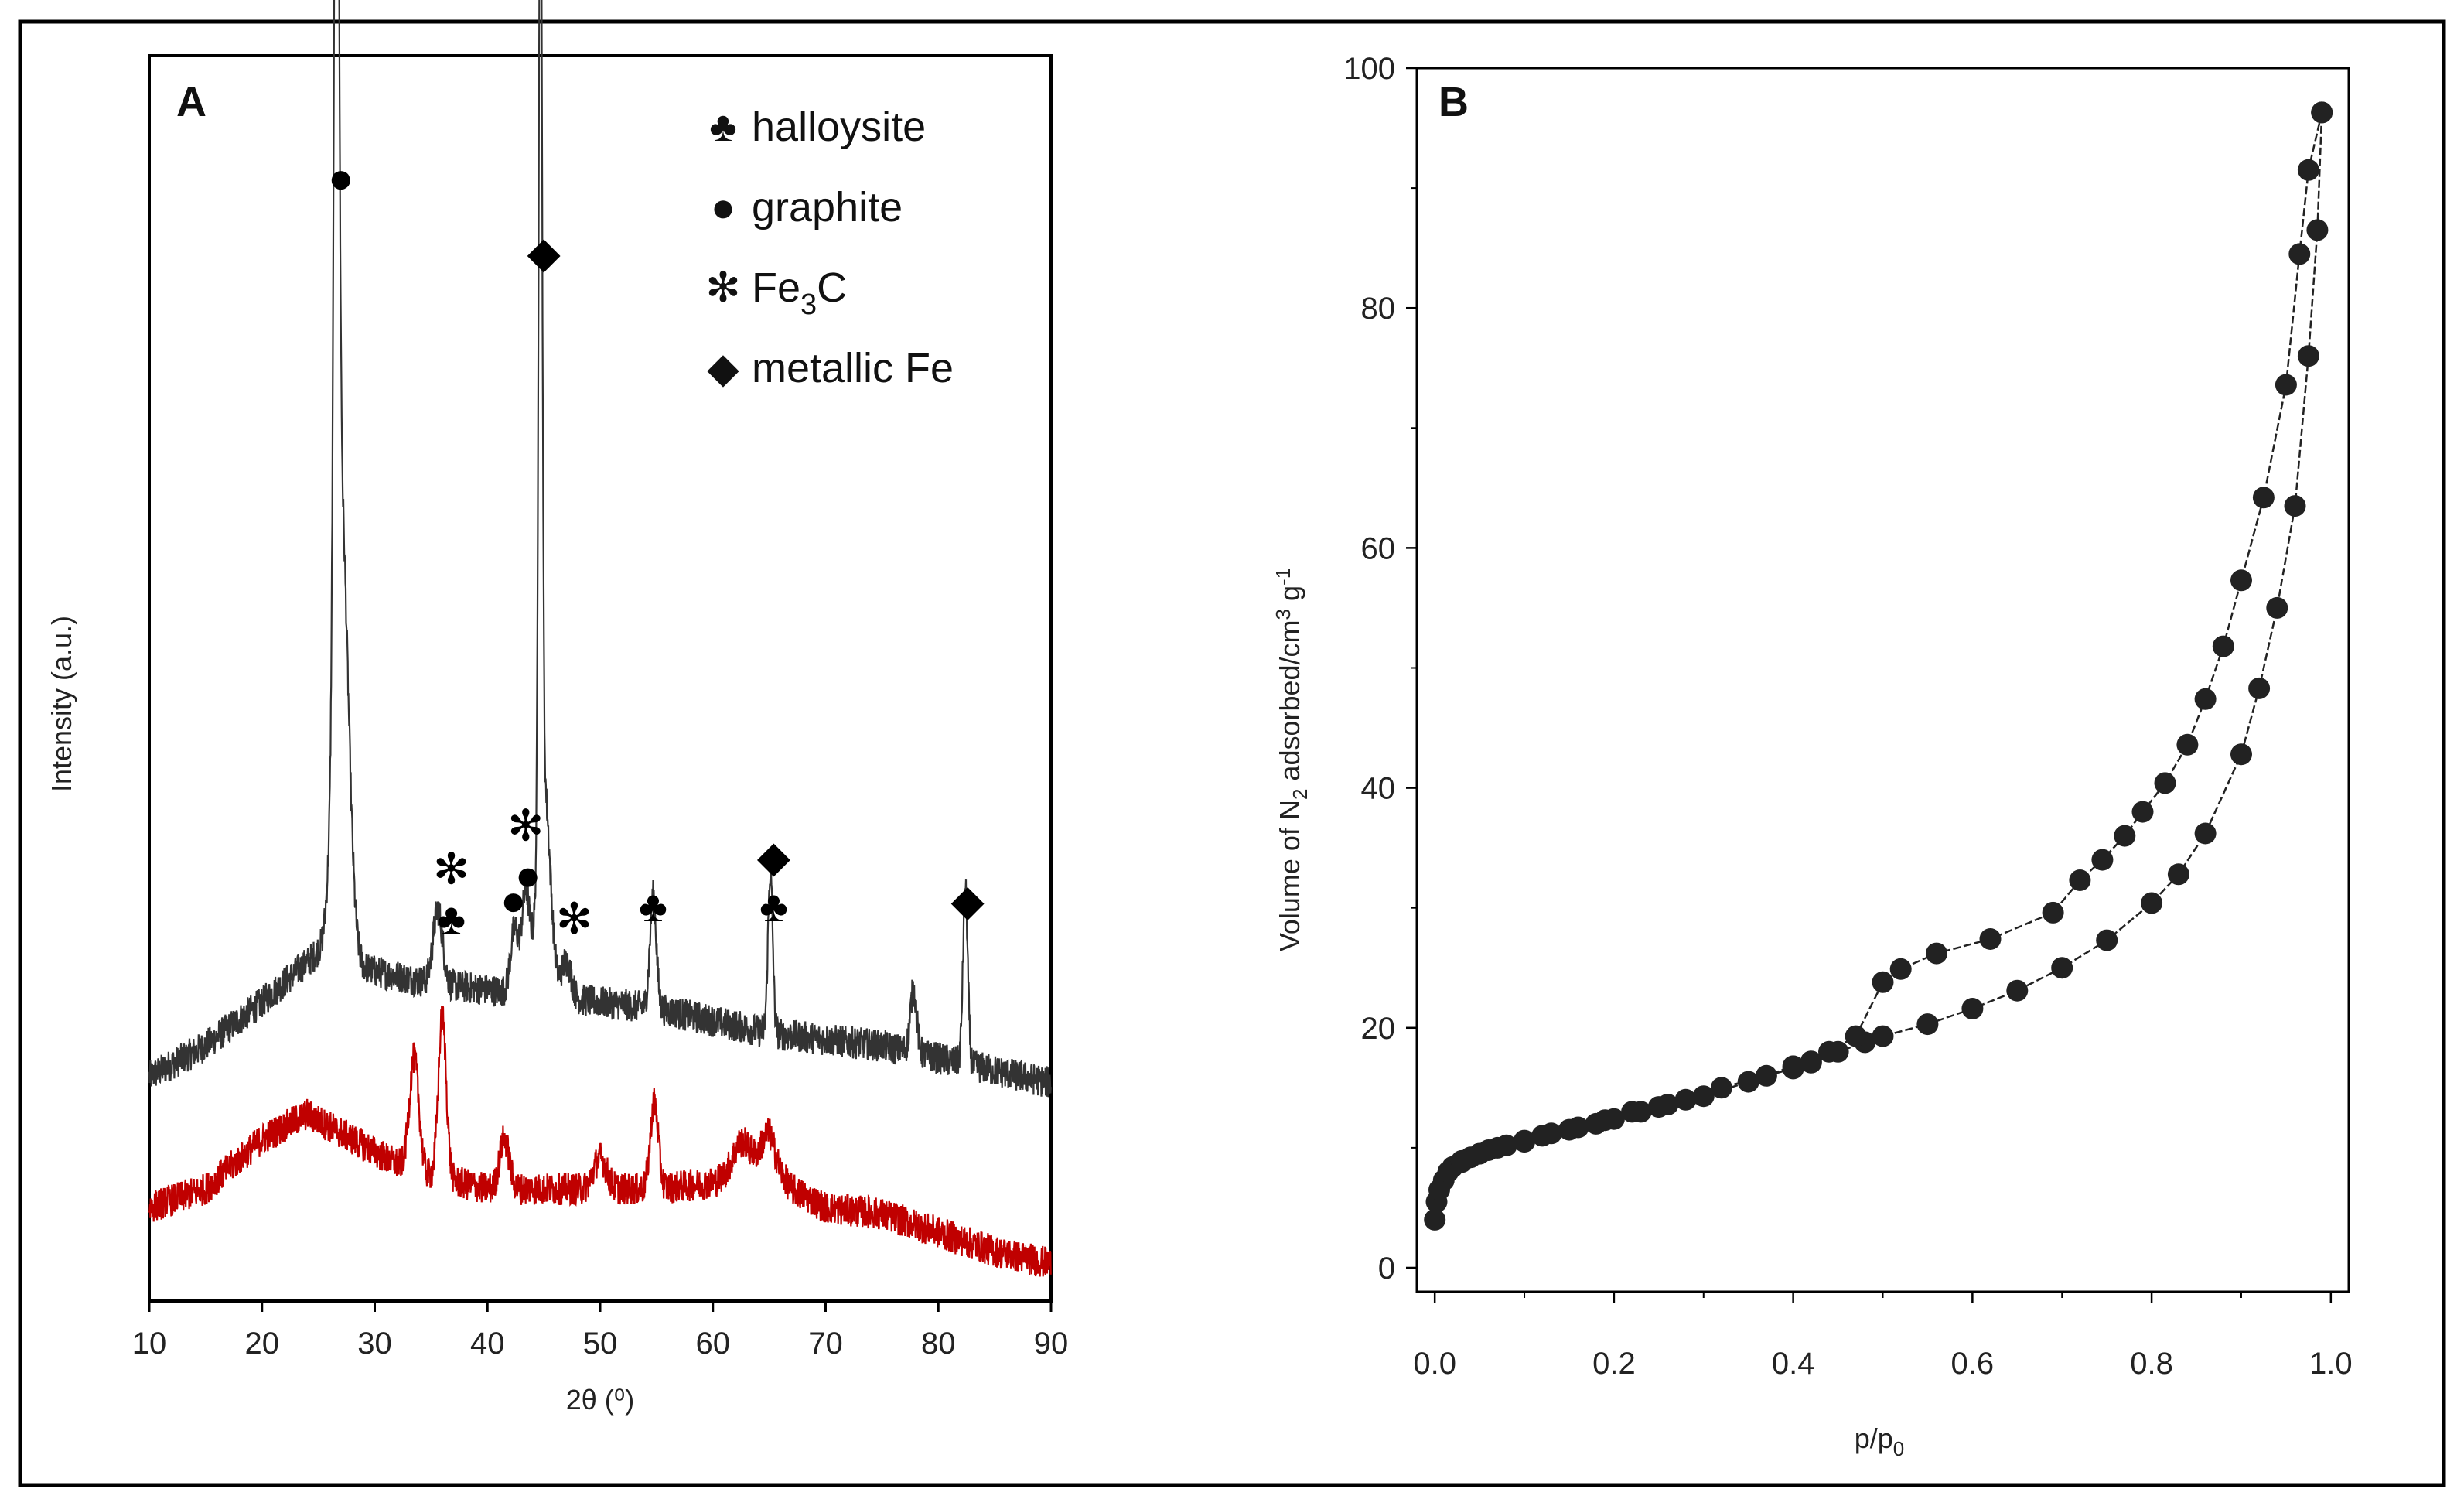 The image size is (2464, 1506). Describe the element at coordinates (1378, 548) in the screenshot. I see `panel-b-y-tick-label: 60` at that location.